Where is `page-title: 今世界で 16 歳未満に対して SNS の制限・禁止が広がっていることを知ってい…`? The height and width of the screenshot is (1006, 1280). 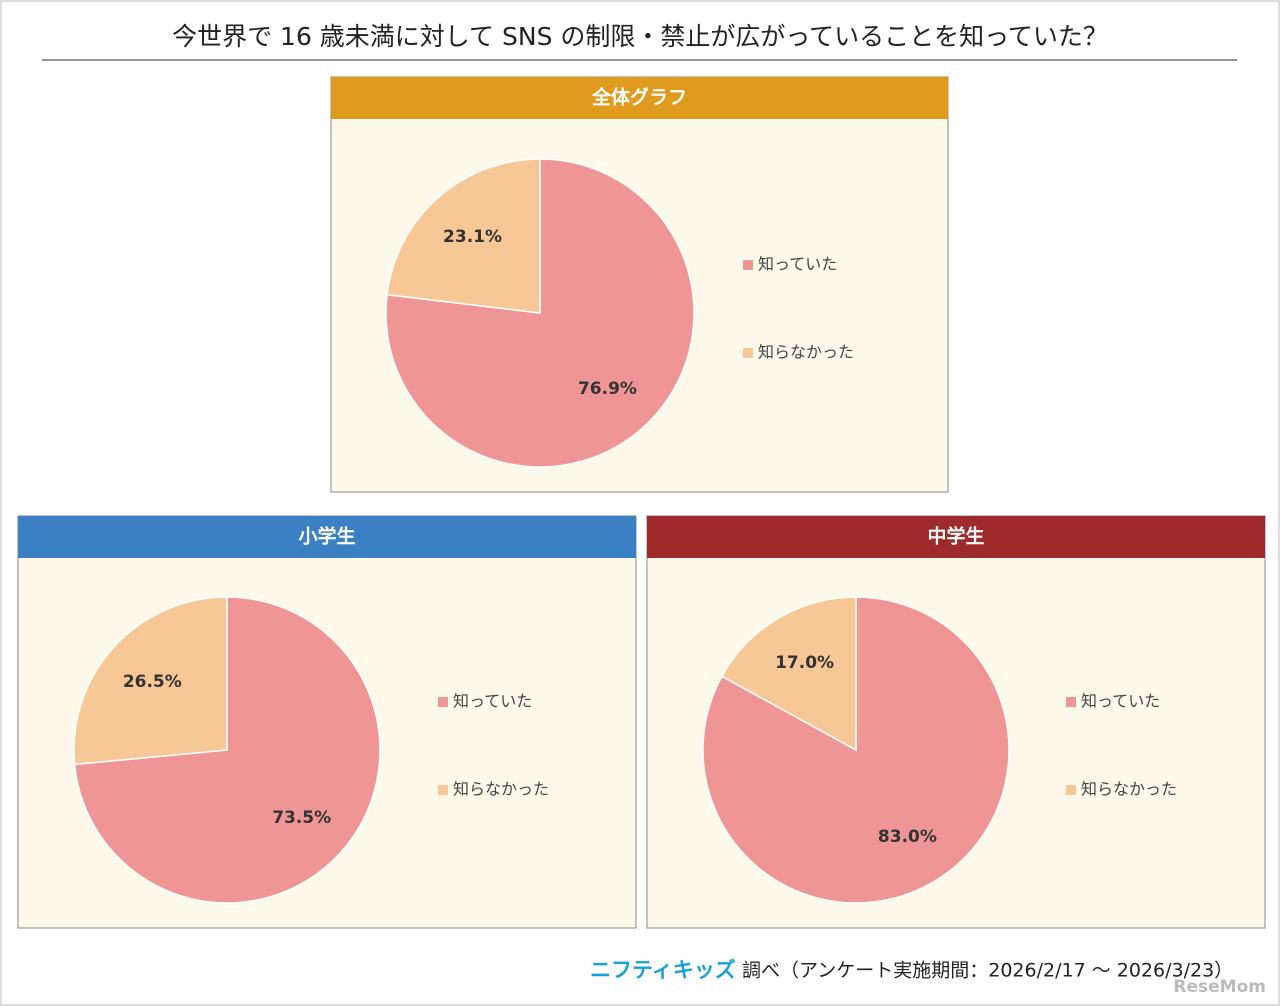 page-title: 今世界で 16 歳未満に対して SNS の制限・禁止が広がっていることを知ってい… is located at coordinates (640, 36).